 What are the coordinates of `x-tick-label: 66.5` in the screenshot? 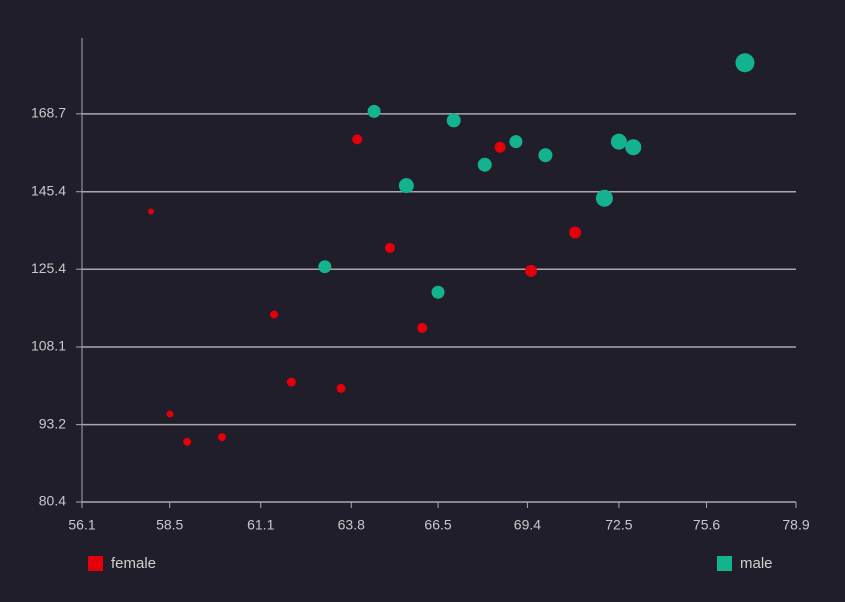 It's located at (437, 525).